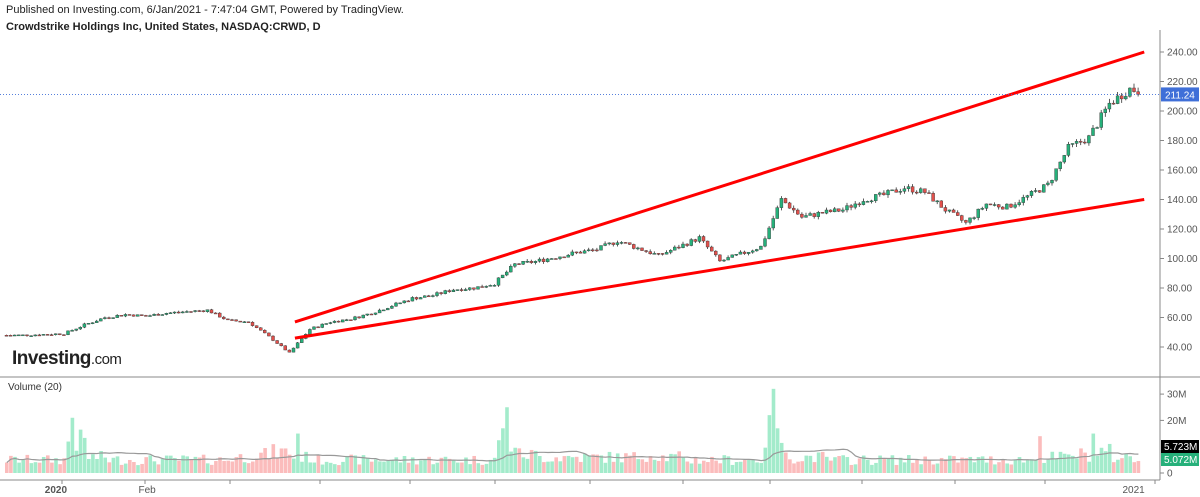 The image size is (1200, 497). What do you see at coordinates (56, 490) in the screenshot?
I see `x-tick-label: 2020` at bounding box center [56, 490].